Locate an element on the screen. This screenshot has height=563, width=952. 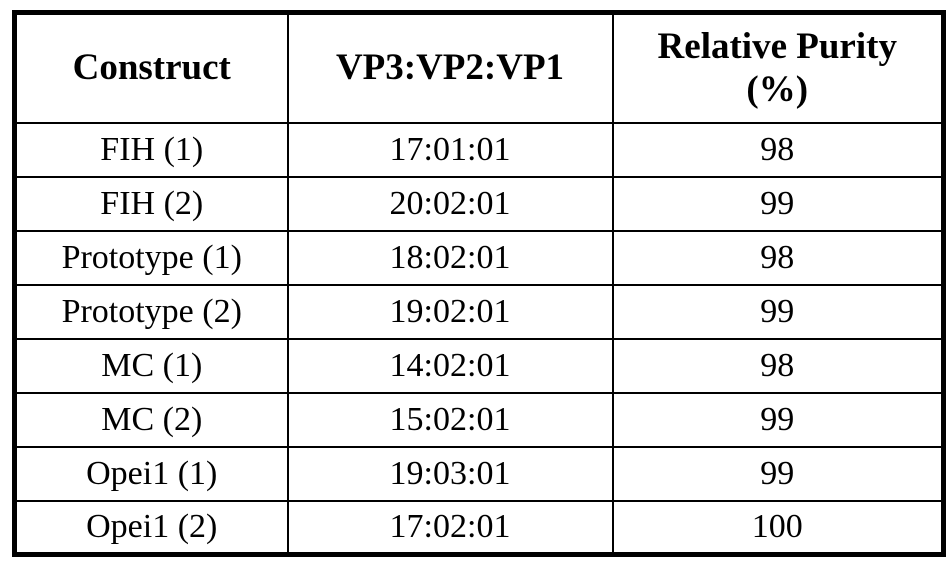
construct-cell: Opei1 (1) is located at coordinates (151, 473).